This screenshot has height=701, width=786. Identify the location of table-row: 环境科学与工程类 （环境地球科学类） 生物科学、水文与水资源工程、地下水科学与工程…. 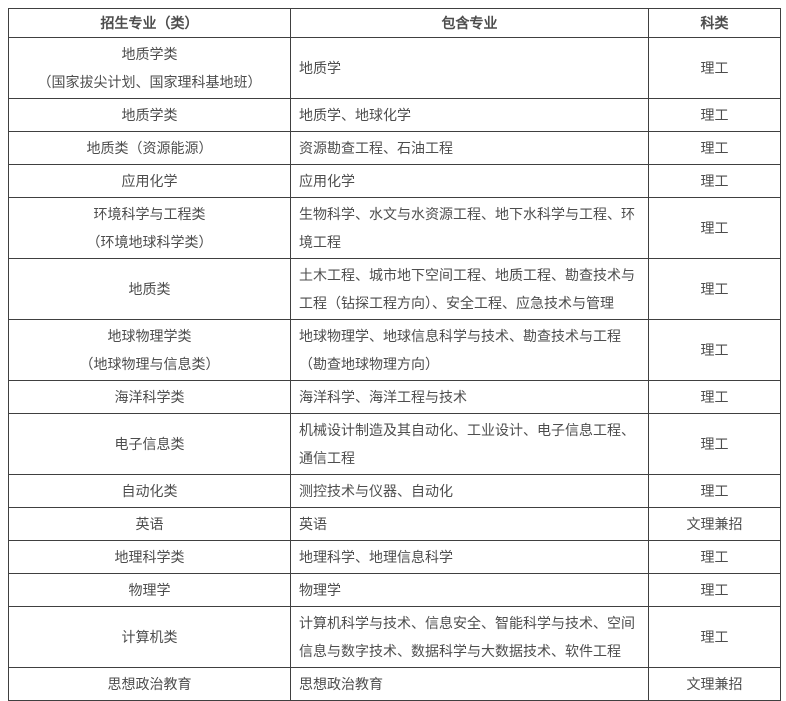
(394, 228).